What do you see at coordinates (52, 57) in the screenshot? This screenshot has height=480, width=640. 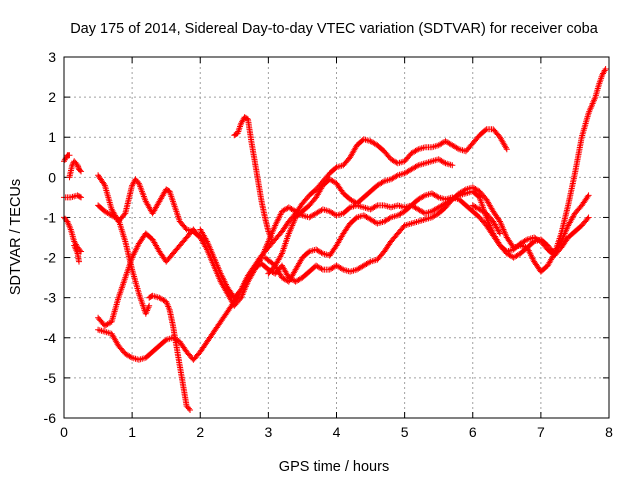 I see `y-tick-label: 3` at bounding box center [52, 57].